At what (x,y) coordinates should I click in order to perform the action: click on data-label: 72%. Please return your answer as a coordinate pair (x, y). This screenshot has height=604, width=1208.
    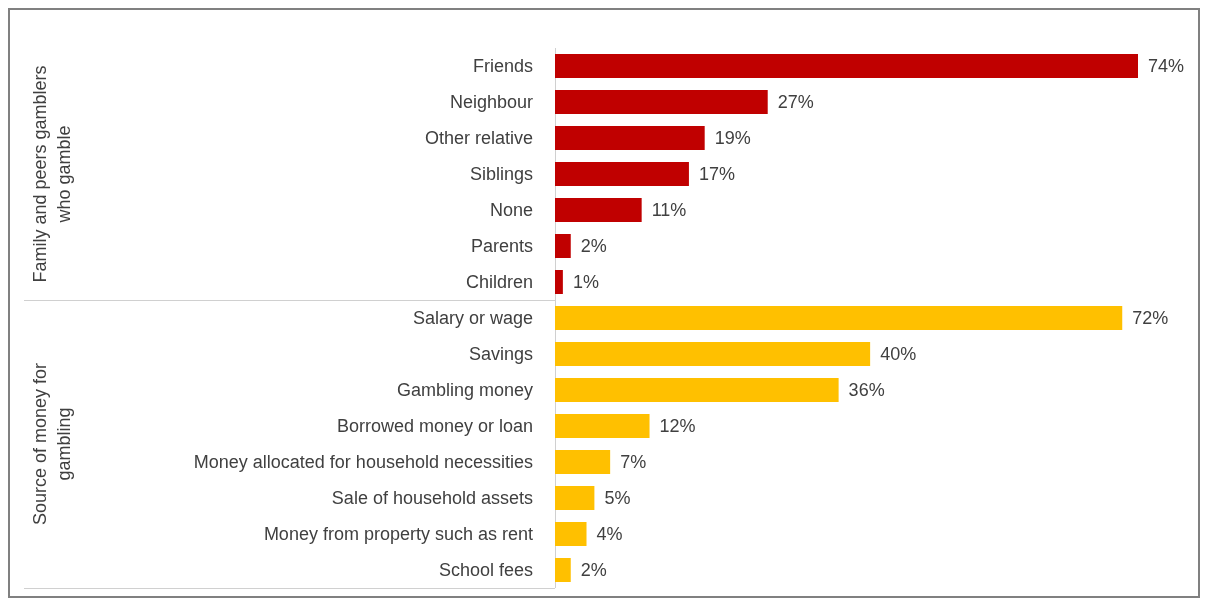
    Looking at the image, I should click on (1150, 318).